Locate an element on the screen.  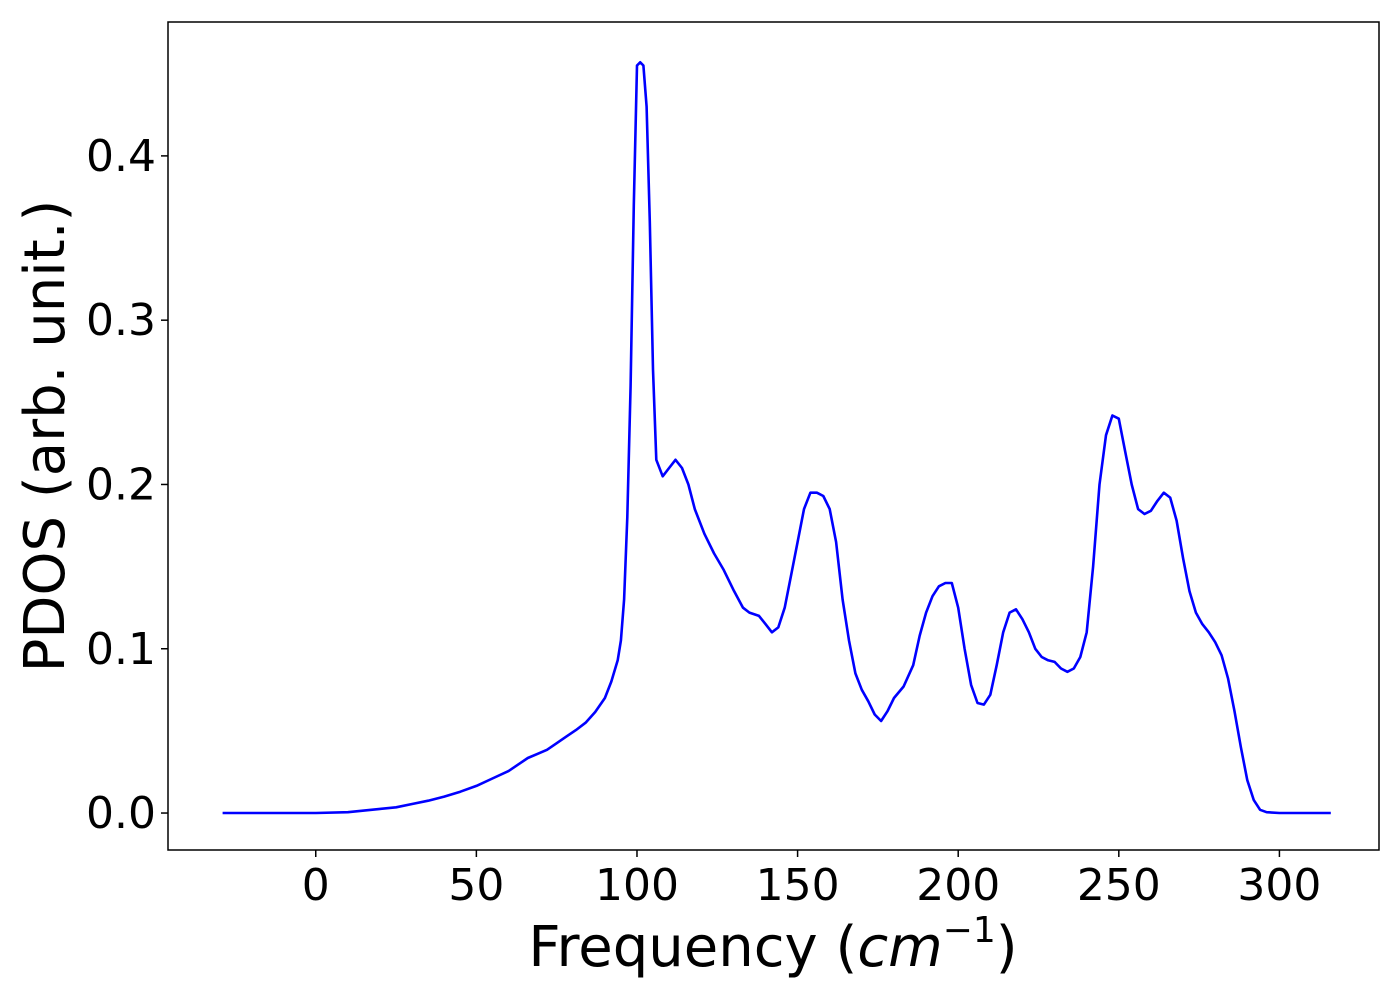
y-tick-label: 0.2 is located at coordinates (121, 484).